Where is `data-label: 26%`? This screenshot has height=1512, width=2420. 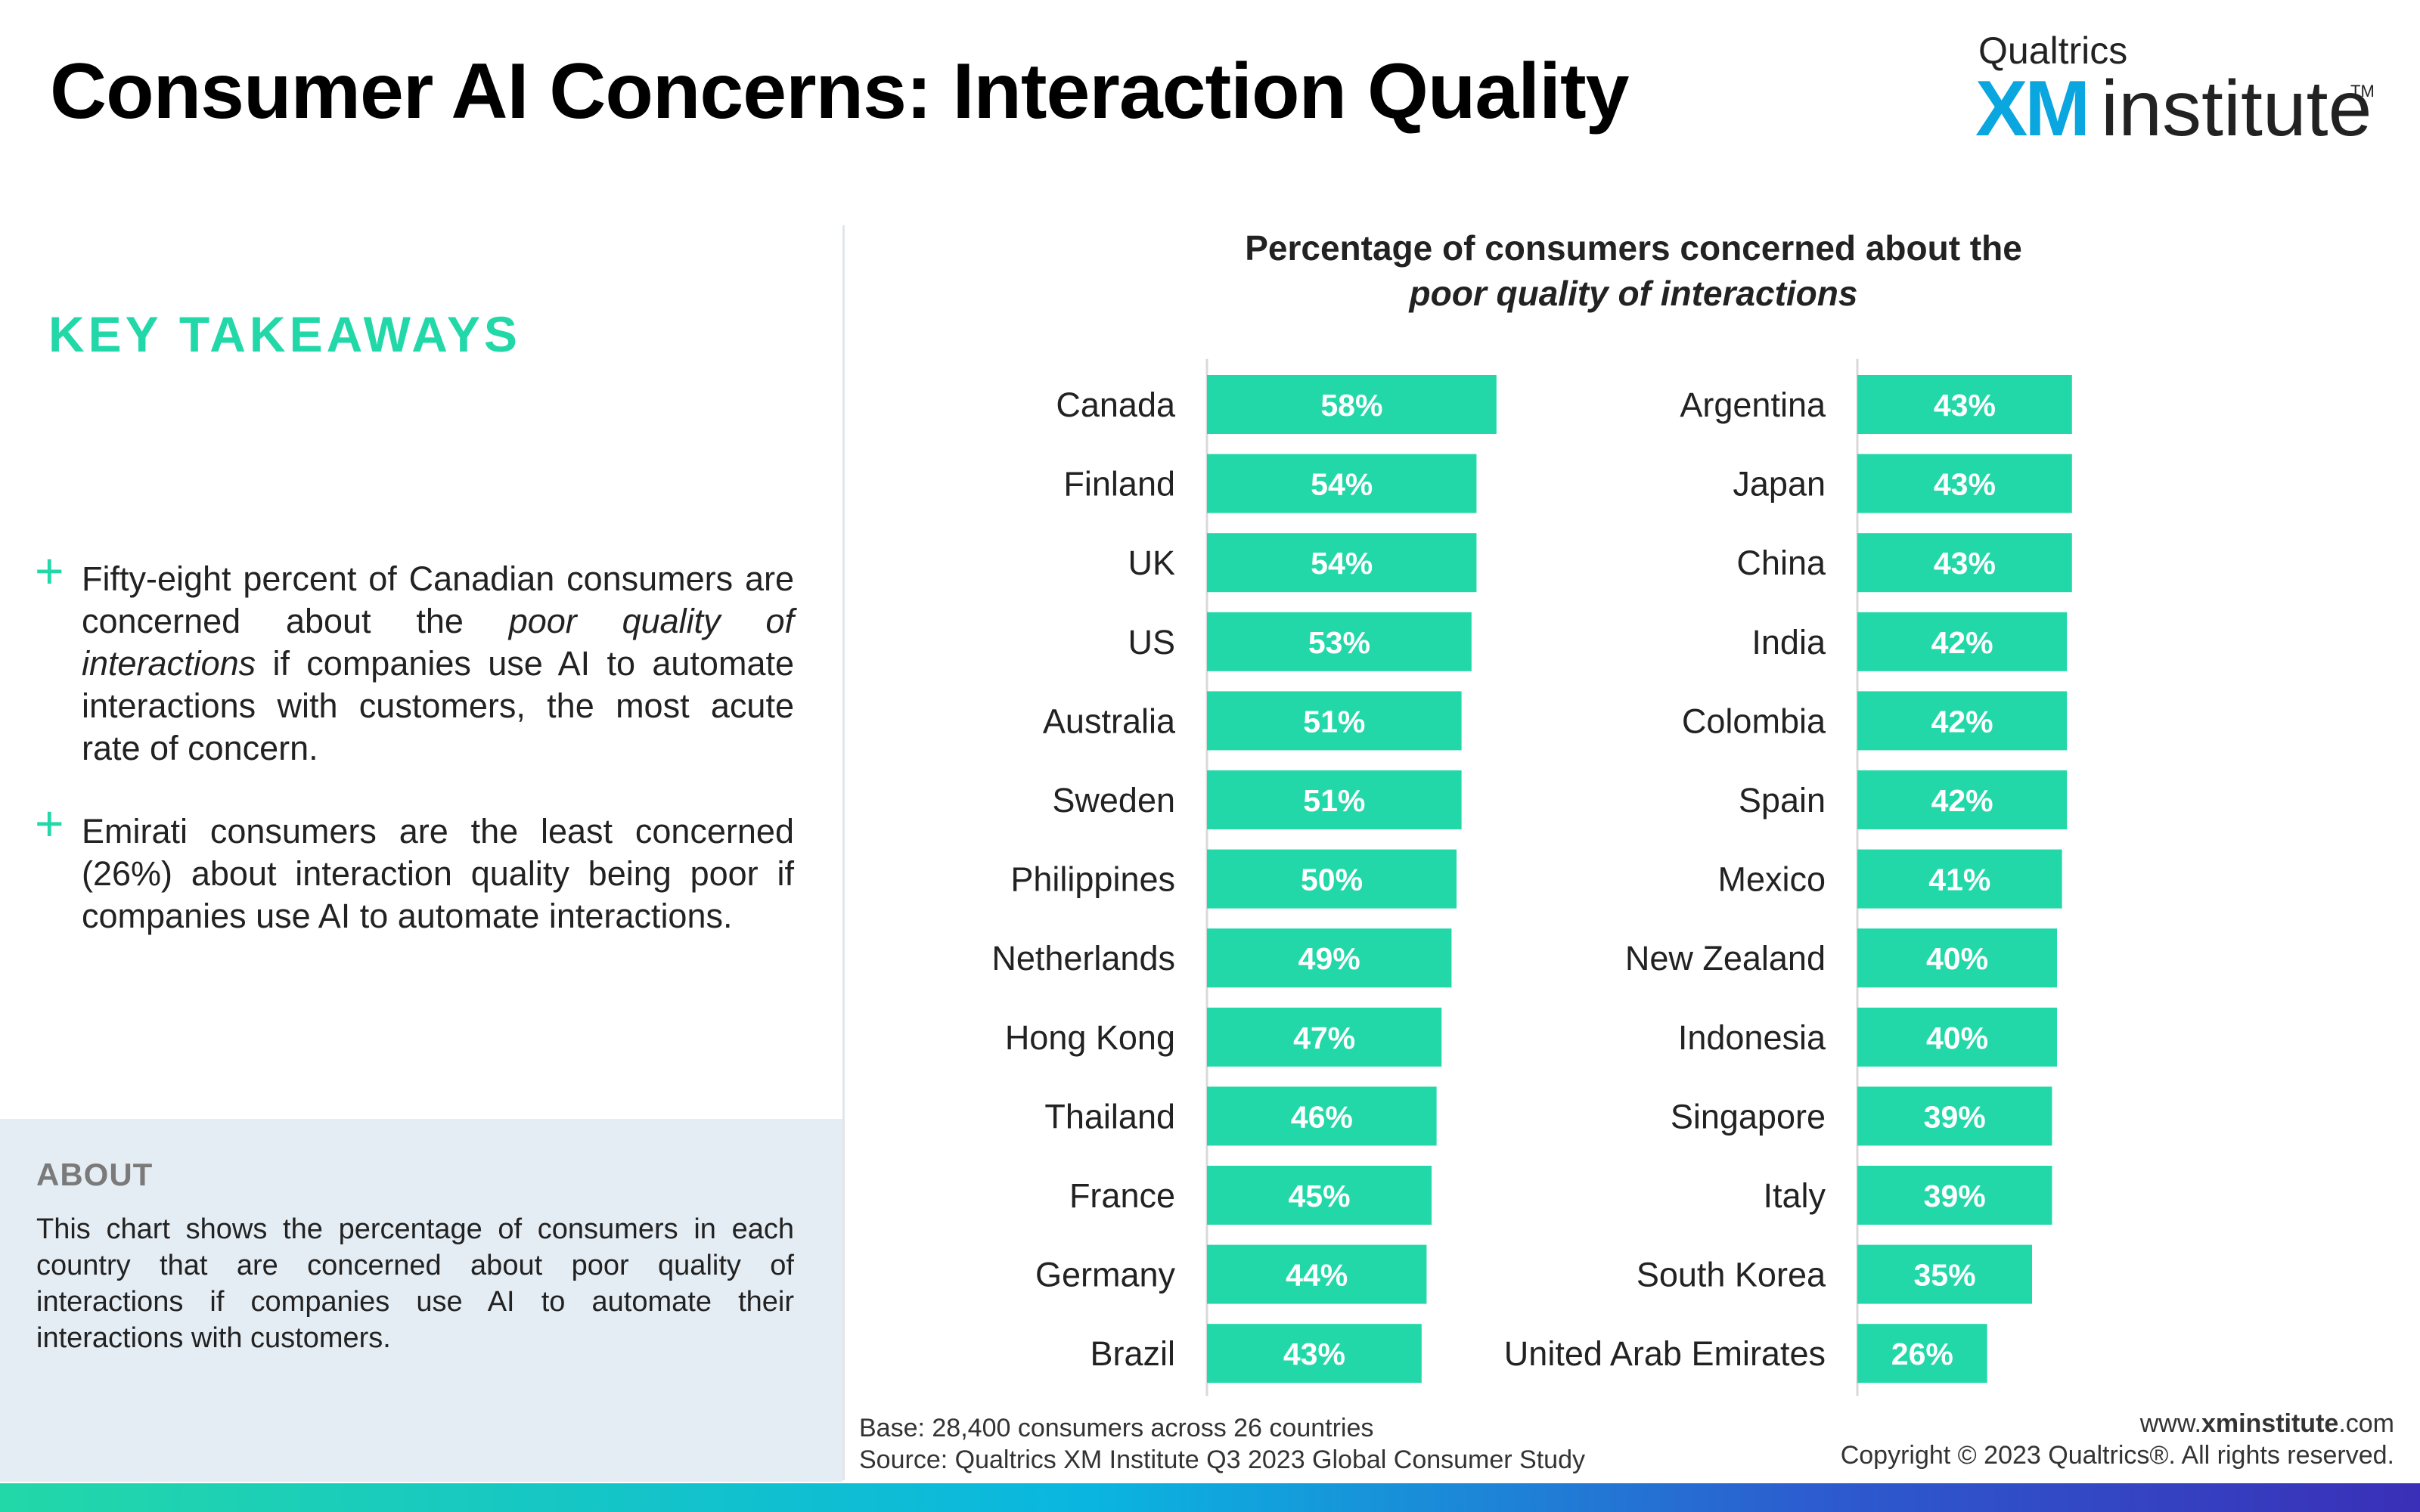 data-label: 26% is located at coordinates (1922, 1354).